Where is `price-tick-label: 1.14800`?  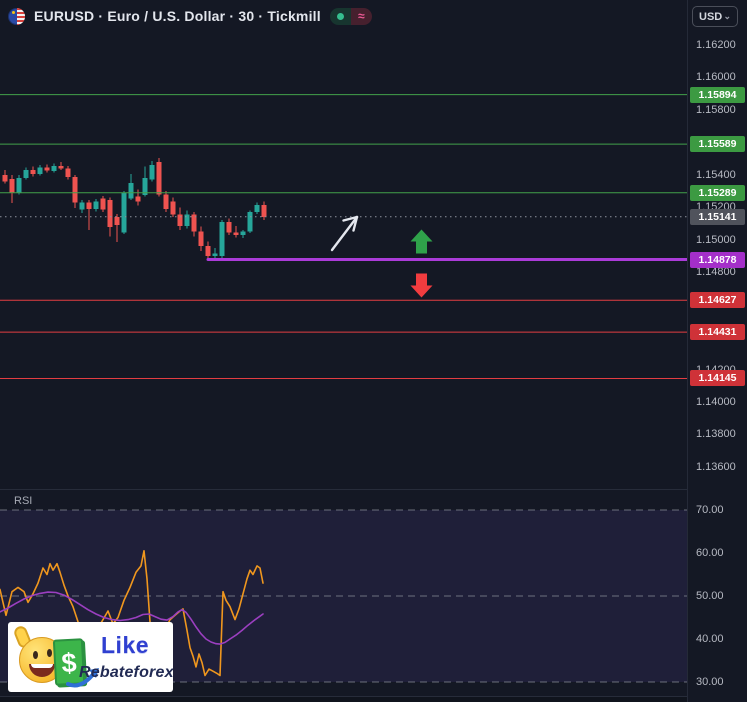 price-tick-label: 1.14800 is located at coordinates (716, 272).